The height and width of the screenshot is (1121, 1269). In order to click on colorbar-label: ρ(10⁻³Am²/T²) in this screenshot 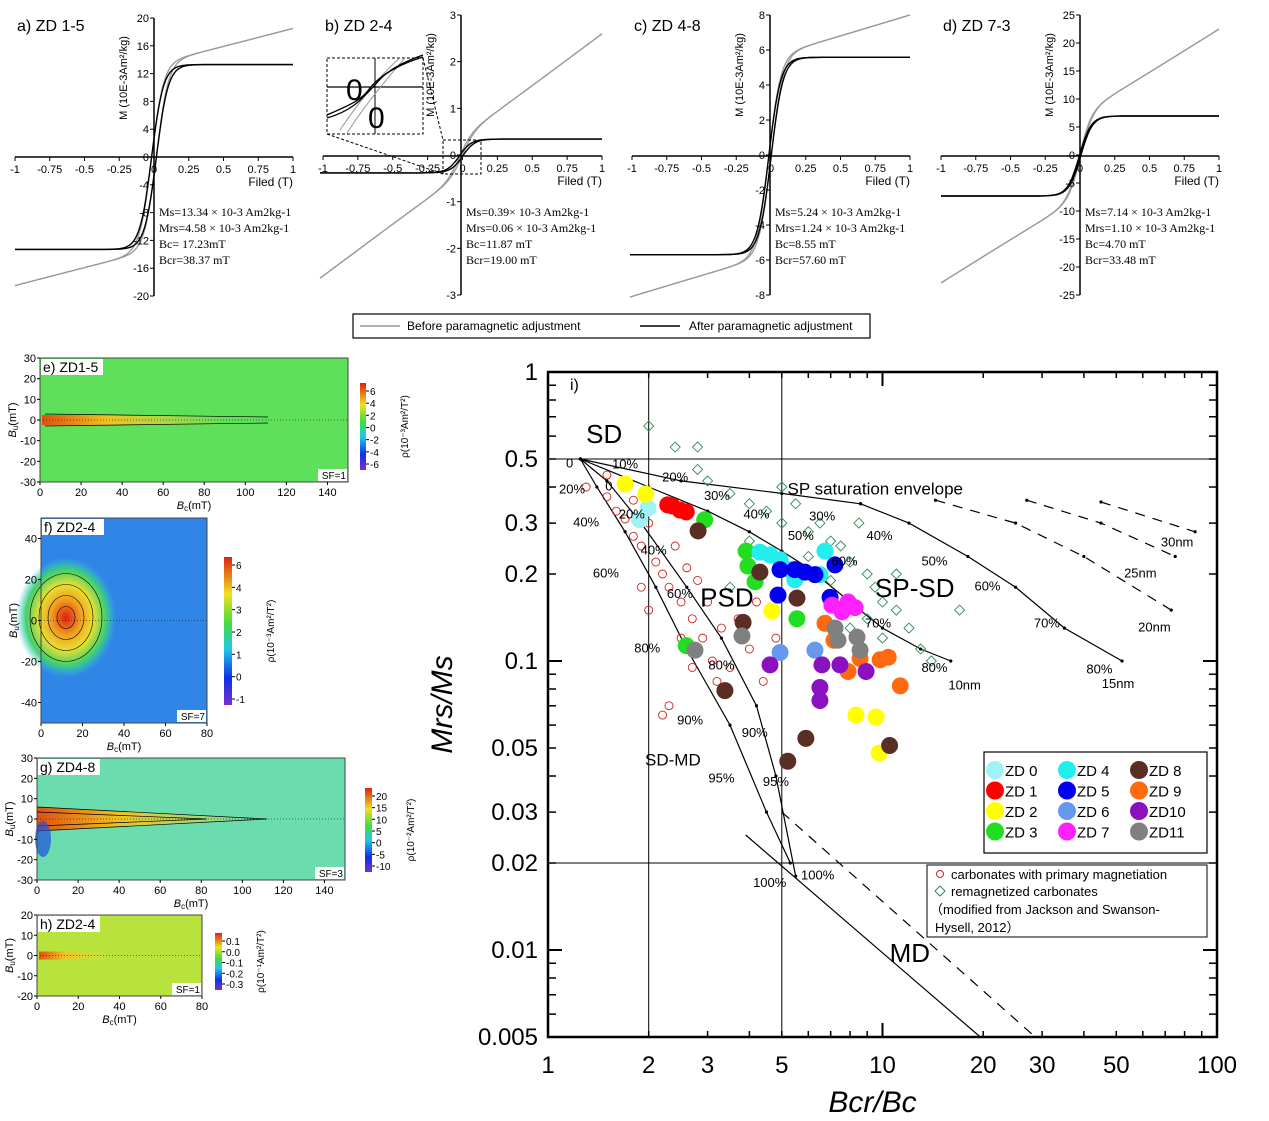, I will do `click(405, 426)`.